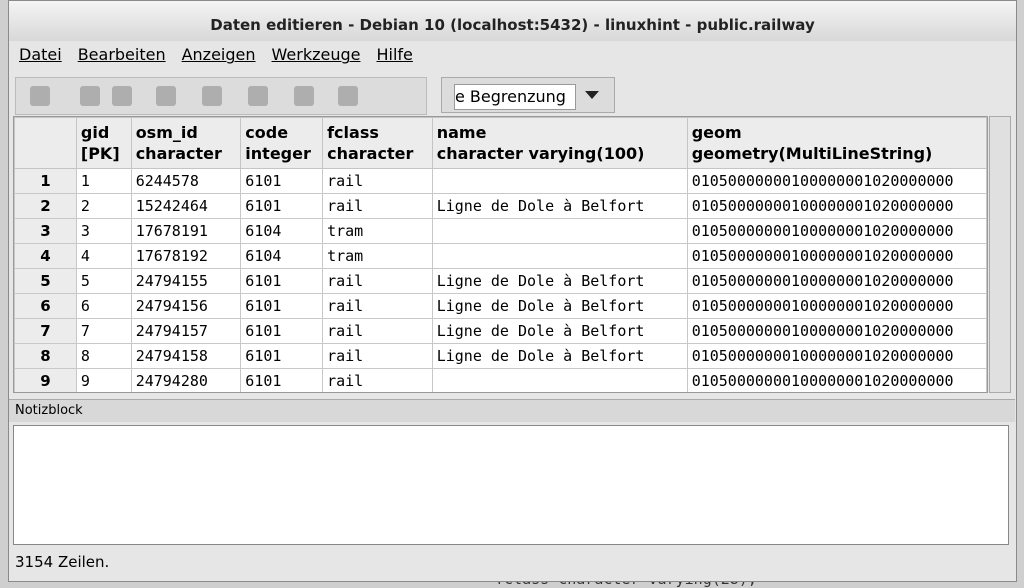  Describe the element at coordinates (278, 153) in the screenshot. I see `header-line: integer` at that location.